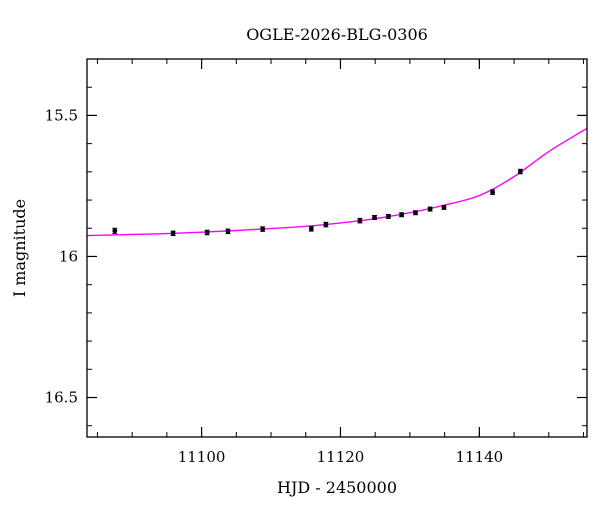 This screenshot has height=512, width=600. Describe the element at coordinates (19, 248) in the screenshot. I see `y-axis-label: I magnitude` at that location.